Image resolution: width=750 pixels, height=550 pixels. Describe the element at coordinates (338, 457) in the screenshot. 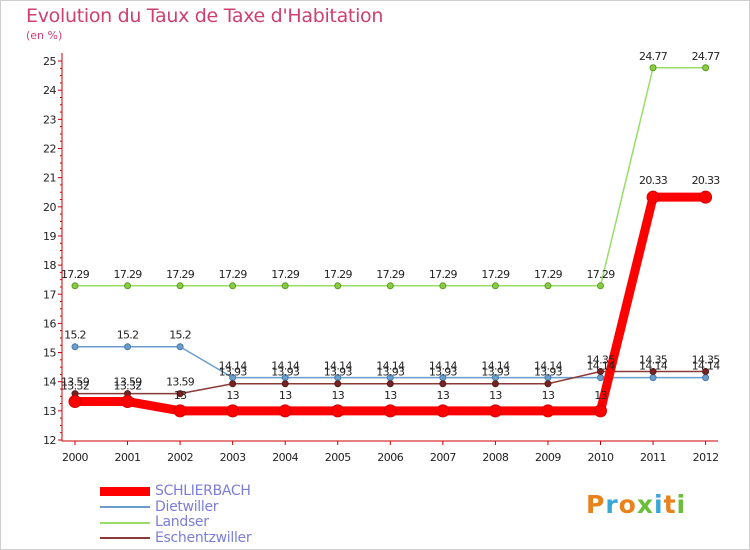

I see `x-tick-label: 2005` at that location.